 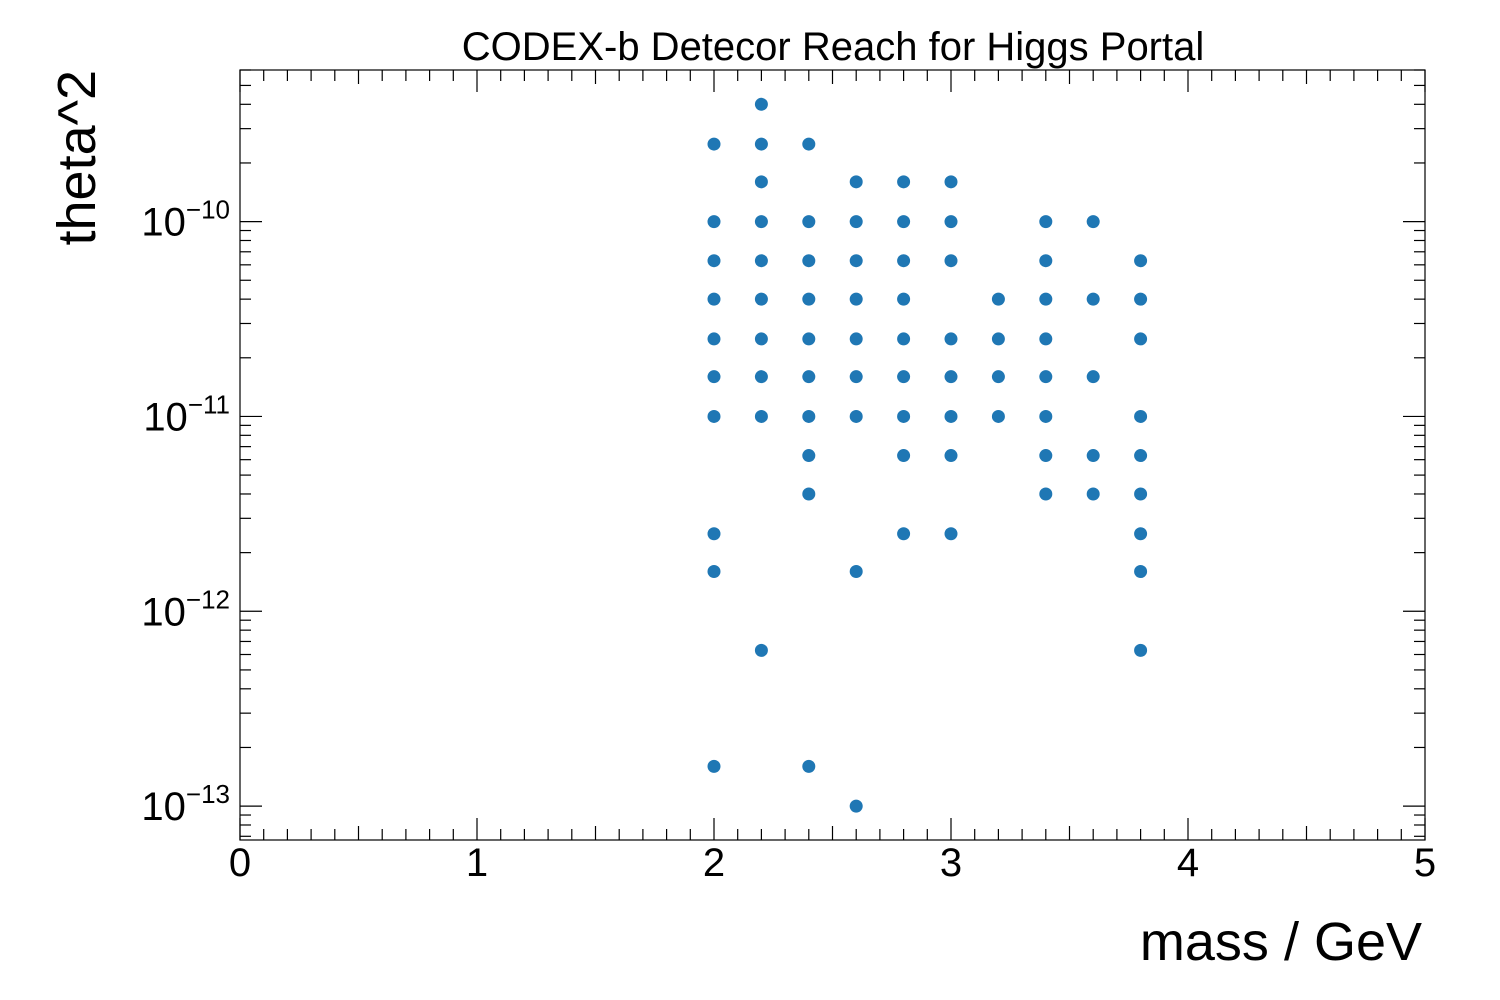 What do you see at coordinates (1188, 863) in the screenshot?
I see `x-tick-label: 4` at bounding box center [1188, 863].